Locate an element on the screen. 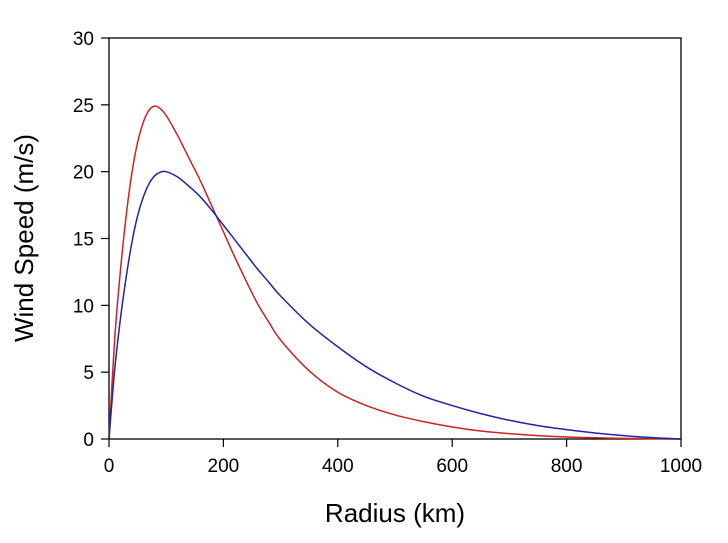  x-tick-label: 800 is located at coordinates (567, 466).